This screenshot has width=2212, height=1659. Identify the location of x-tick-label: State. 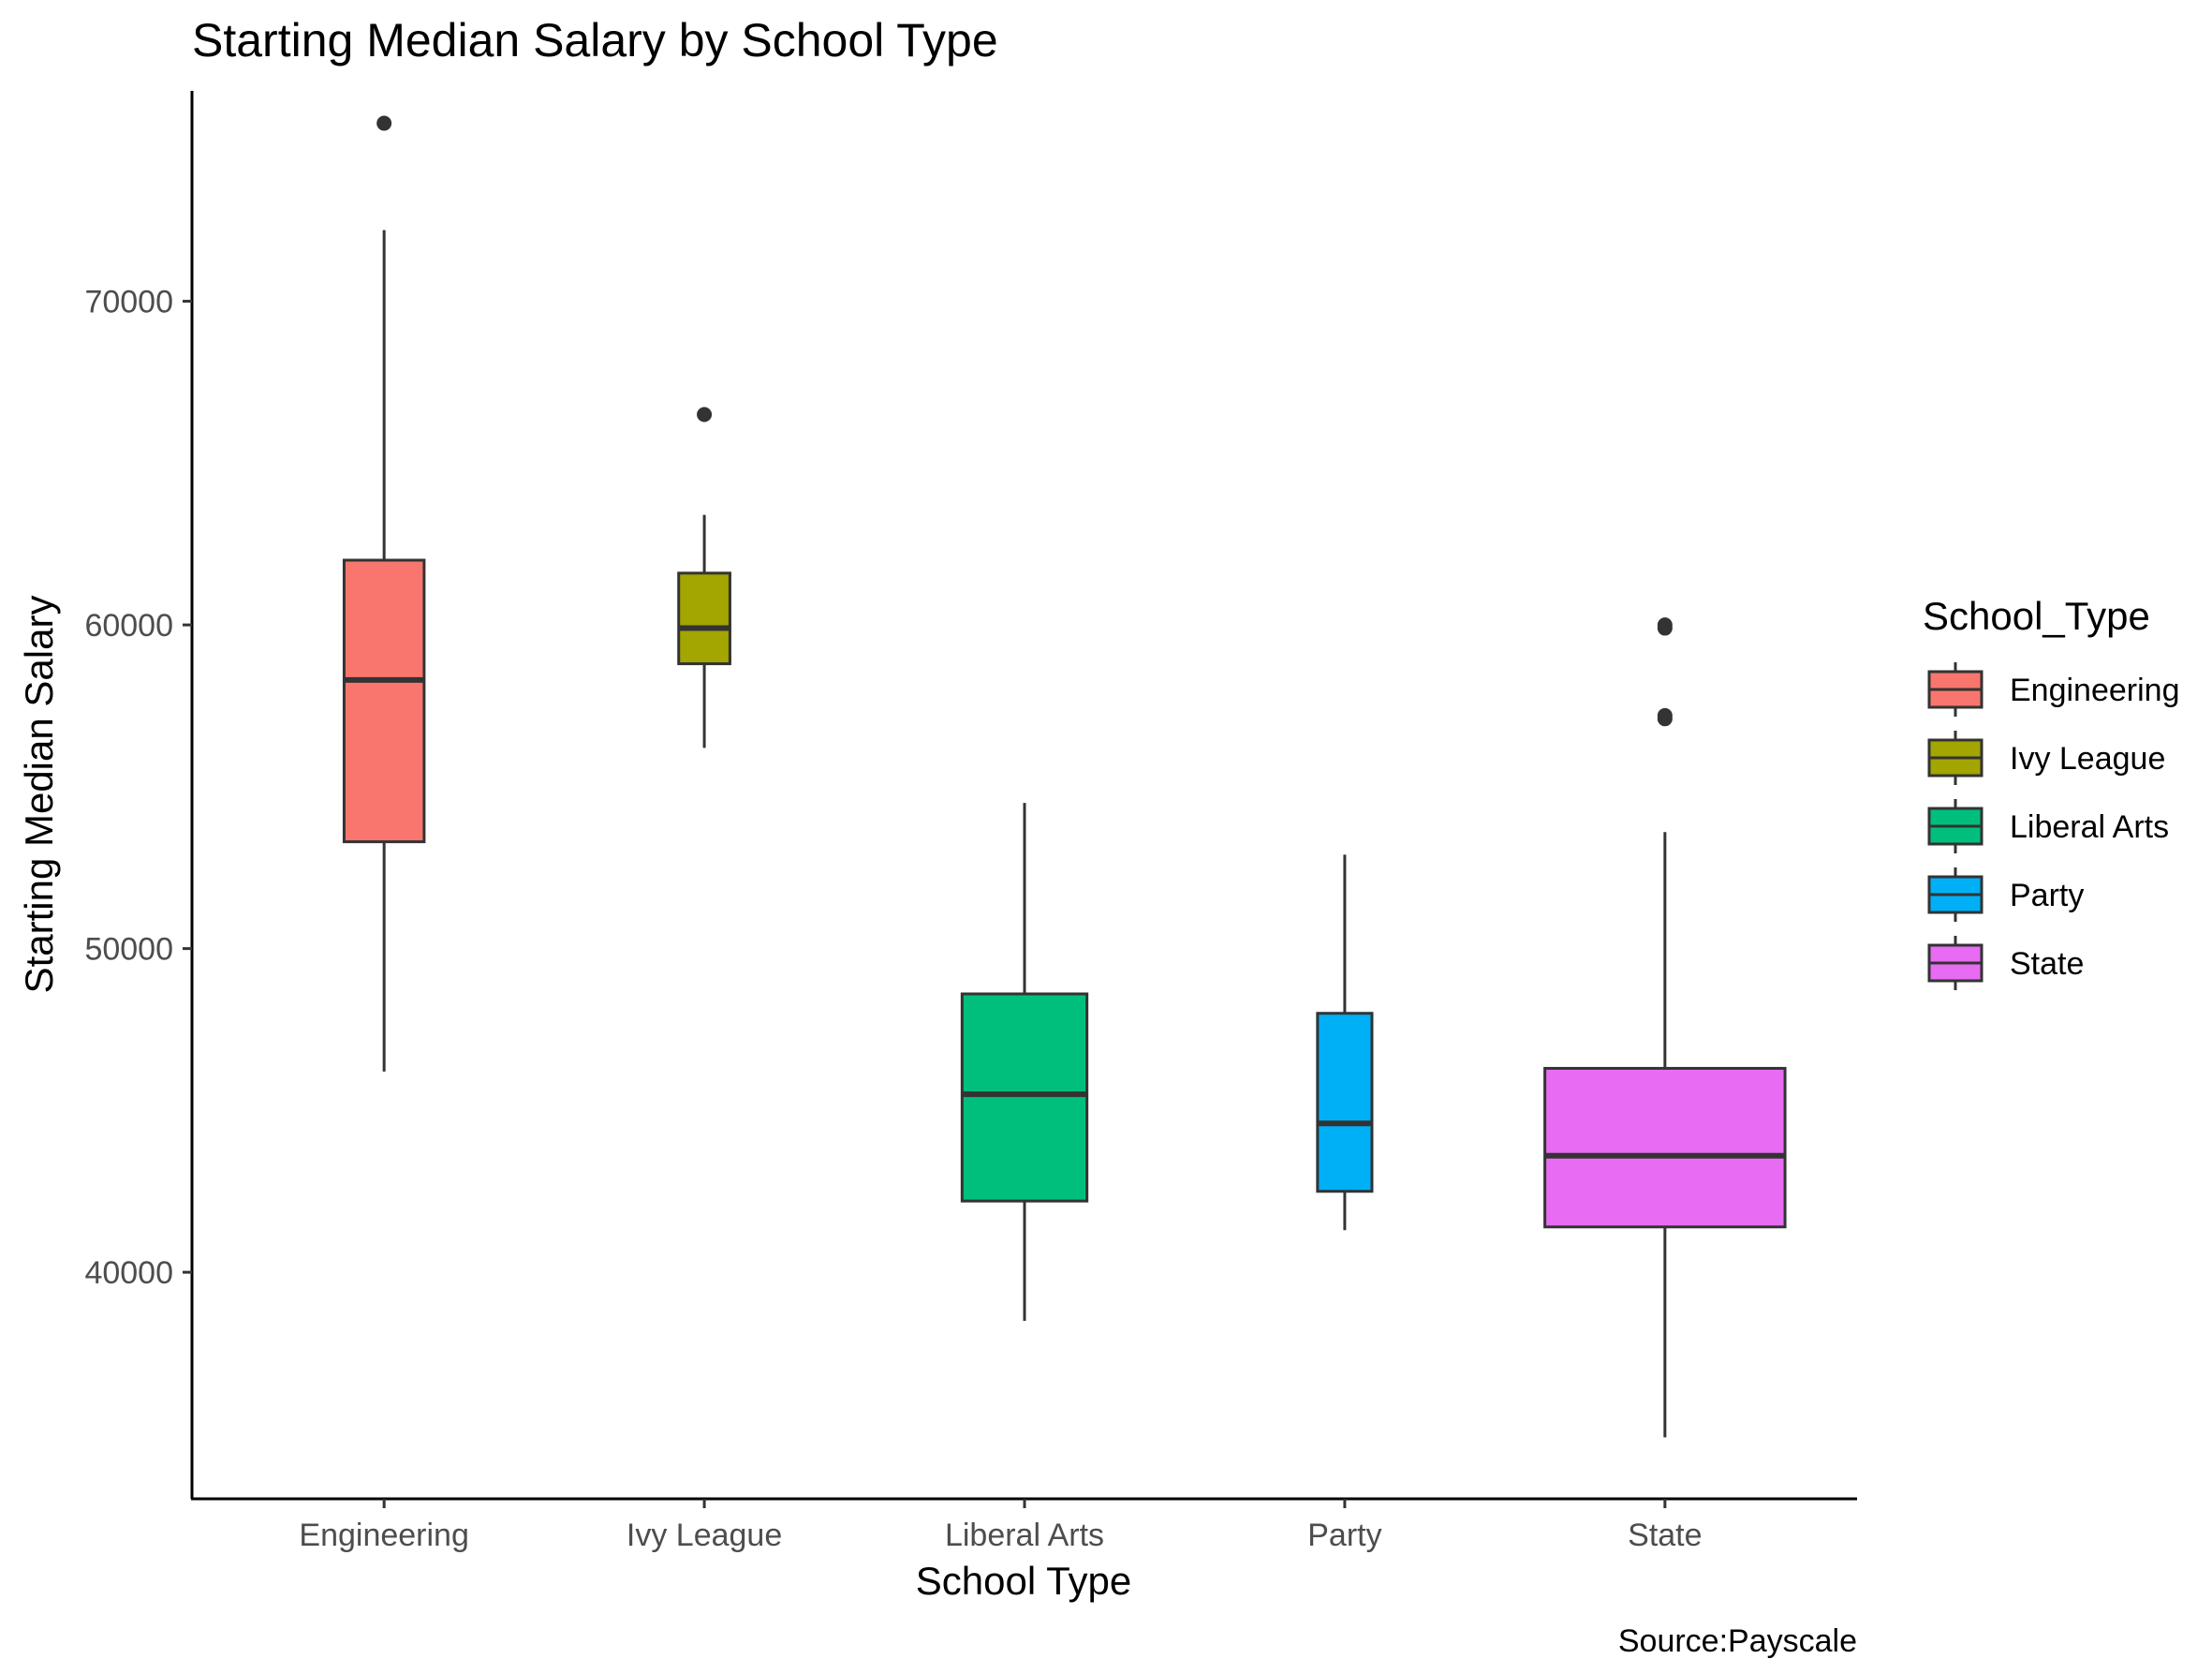
(1665, 1535).